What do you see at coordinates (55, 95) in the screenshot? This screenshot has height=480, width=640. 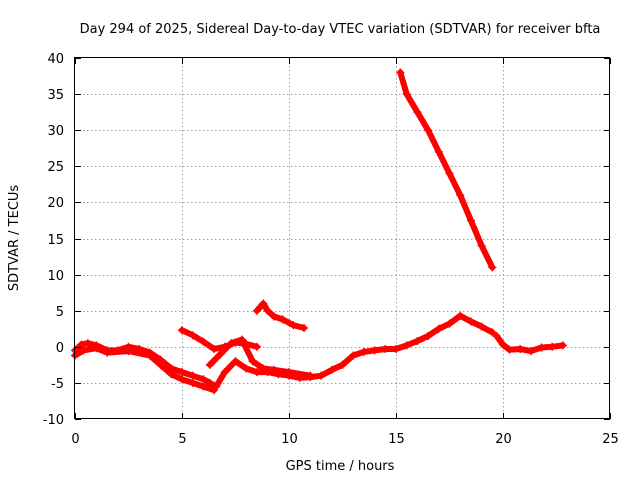 I see `y-tick-label: 35` at bounding box center [55, 95].